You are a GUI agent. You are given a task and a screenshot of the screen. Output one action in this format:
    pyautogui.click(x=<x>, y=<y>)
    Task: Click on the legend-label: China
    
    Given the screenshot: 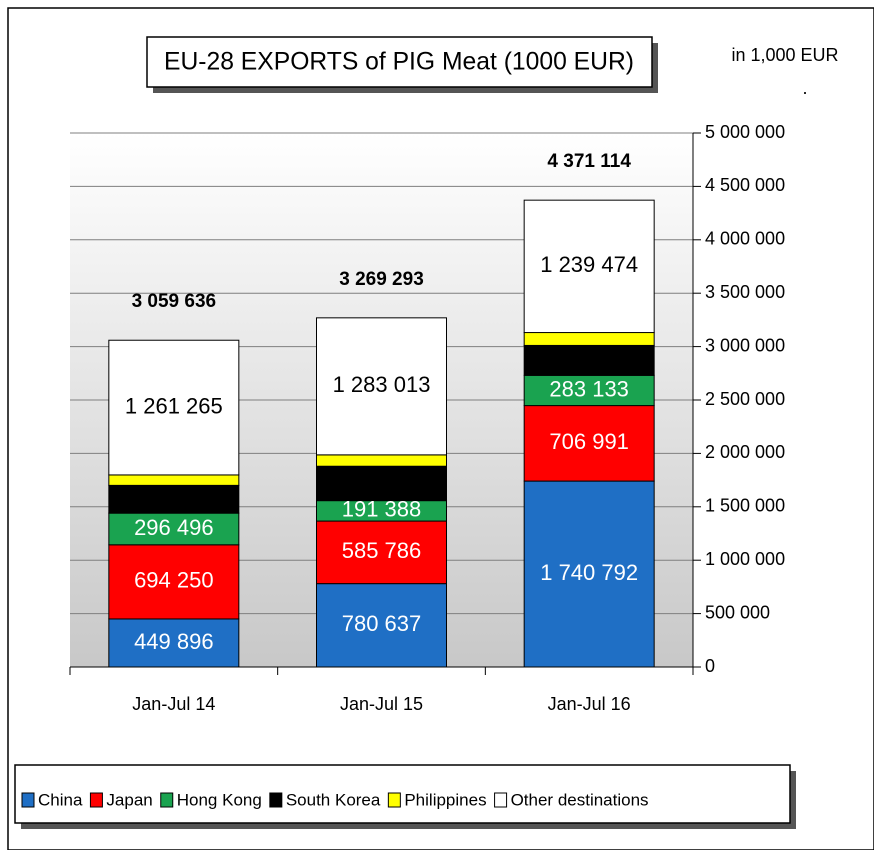 What is the action you would take?
    pyautogui.click(x=60, y=799)
    